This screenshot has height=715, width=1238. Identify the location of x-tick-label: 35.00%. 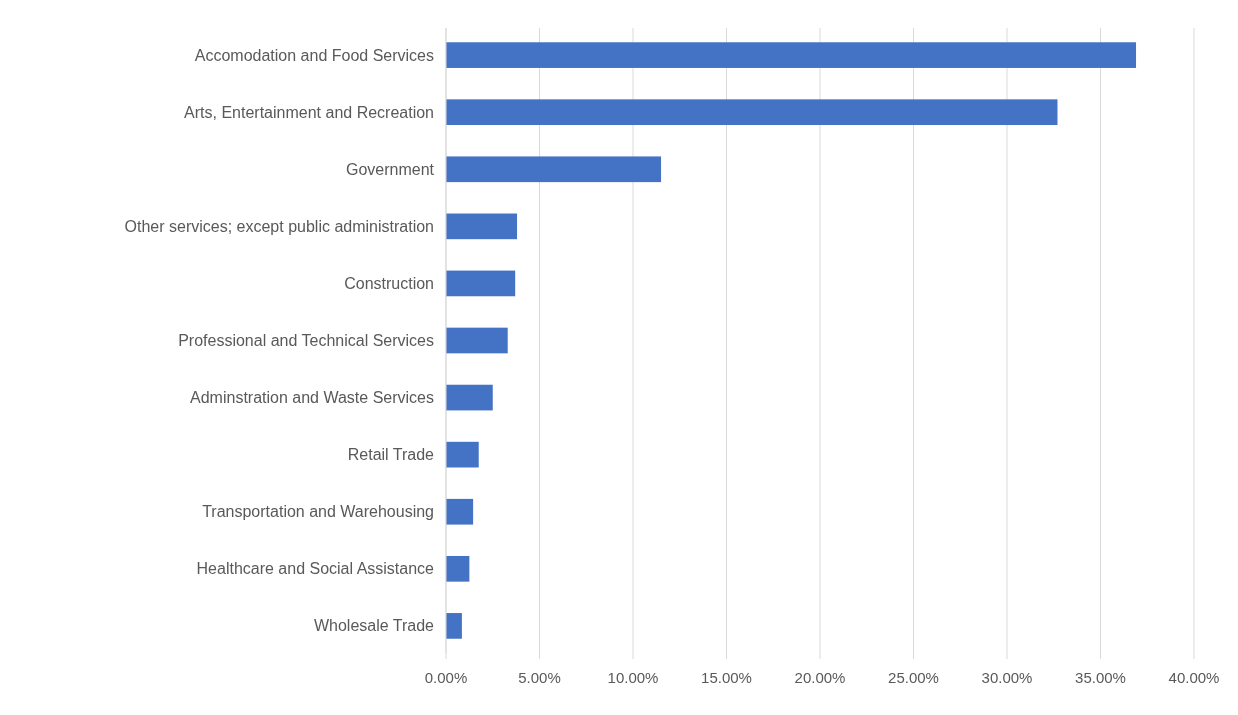
(1100, 677).